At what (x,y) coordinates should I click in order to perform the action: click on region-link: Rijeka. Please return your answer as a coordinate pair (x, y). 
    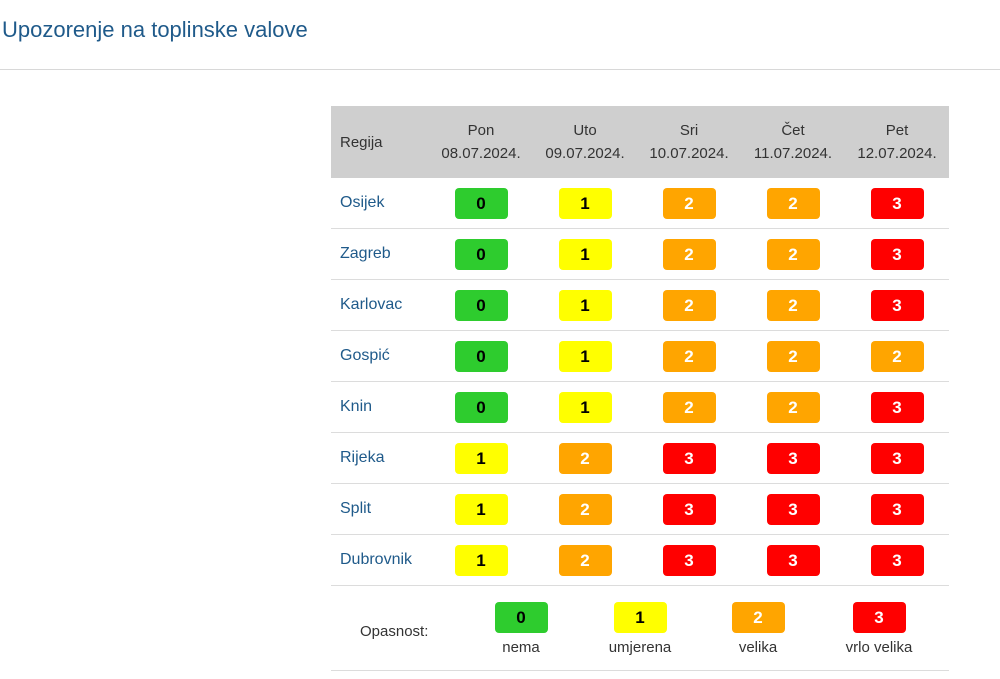
    Looking at the image, I should click on (380, 458).